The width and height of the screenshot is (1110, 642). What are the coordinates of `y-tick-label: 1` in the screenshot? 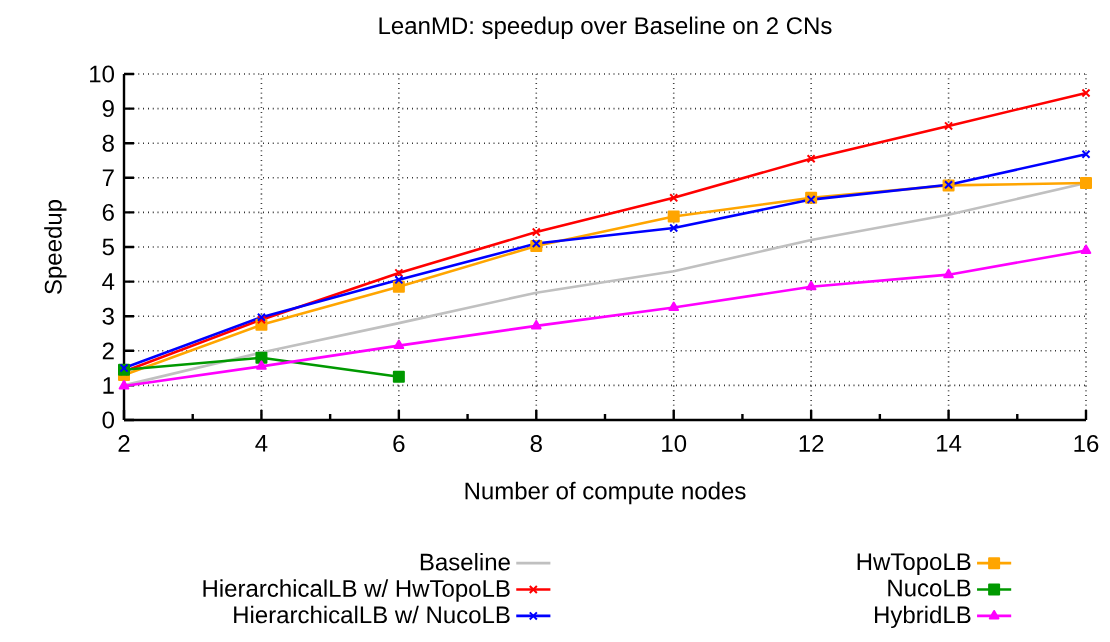 It's located at (108, 385).